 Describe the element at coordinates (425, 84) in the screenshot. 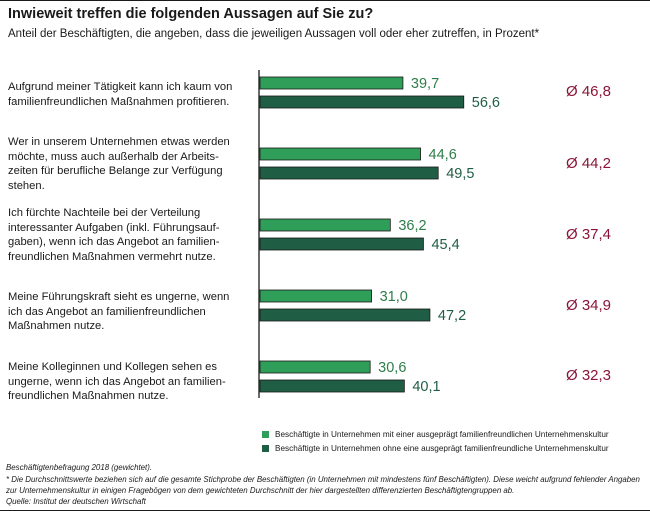

I see `bar-label-0-0: 39,7` at that location.